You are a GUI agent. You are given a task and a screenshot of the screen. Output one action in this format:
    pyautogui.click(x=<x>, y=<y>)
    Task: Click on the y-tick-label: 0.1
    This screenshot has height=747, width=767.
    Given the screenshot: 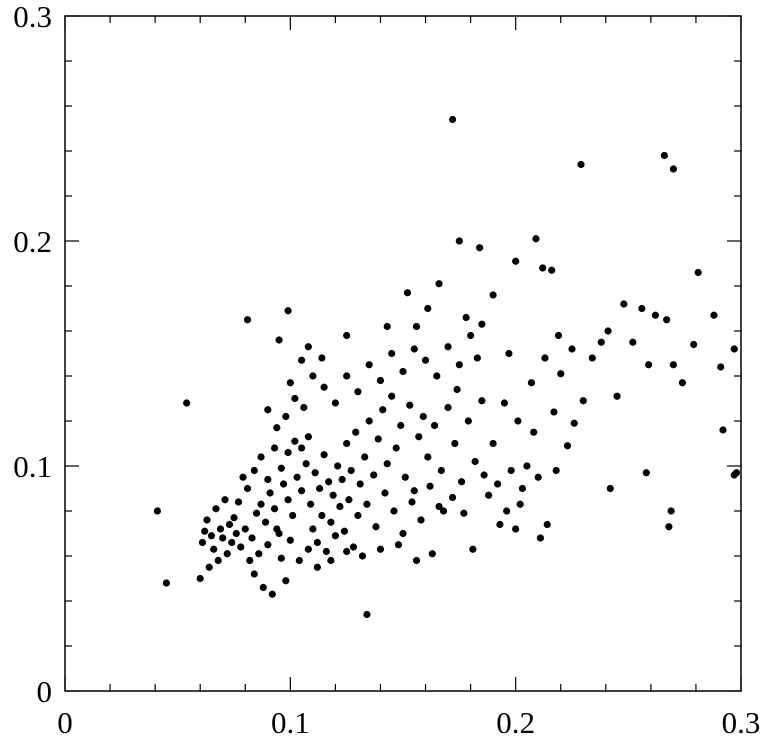 What is the action you would take?
    pyautogui.click(x=32, y=466)
    